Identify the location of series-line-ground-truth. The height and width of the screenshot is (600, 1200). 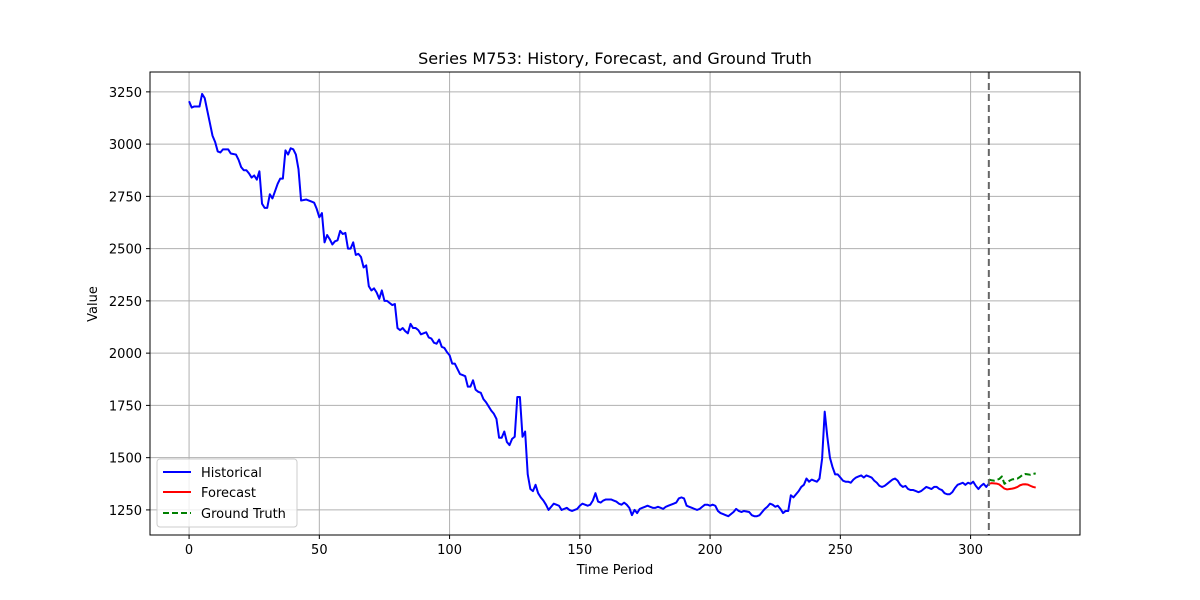
(1012, 478).